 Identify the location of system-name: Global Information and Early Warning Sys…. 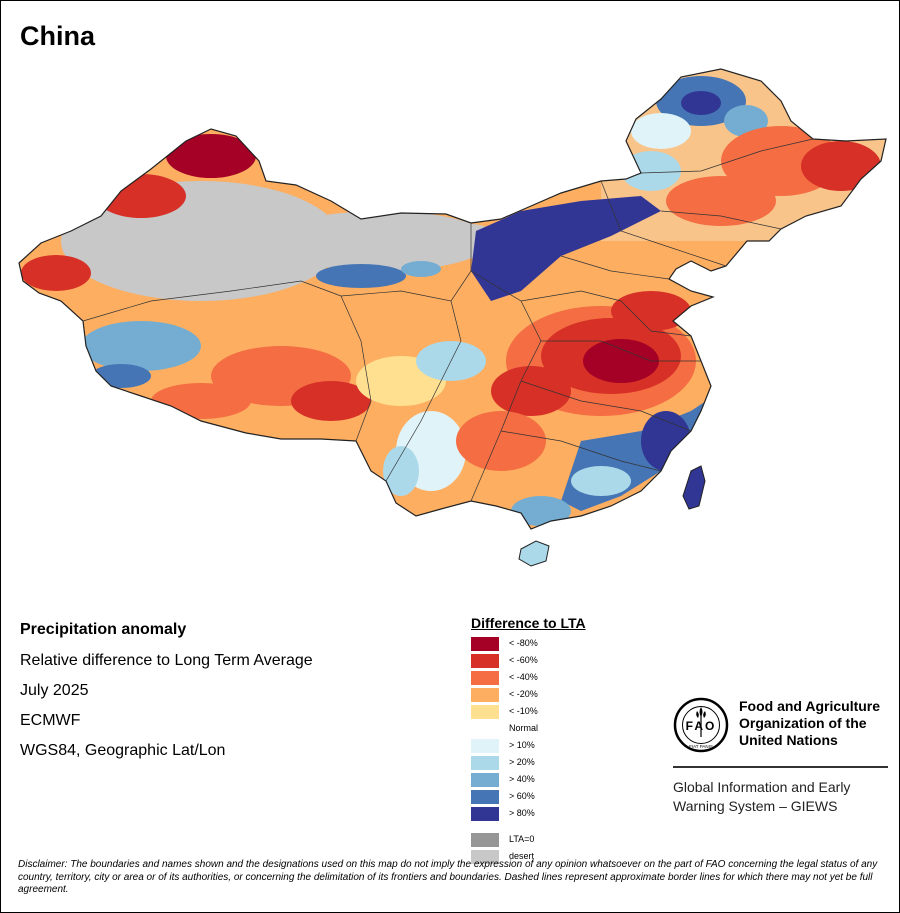
(762, 796).